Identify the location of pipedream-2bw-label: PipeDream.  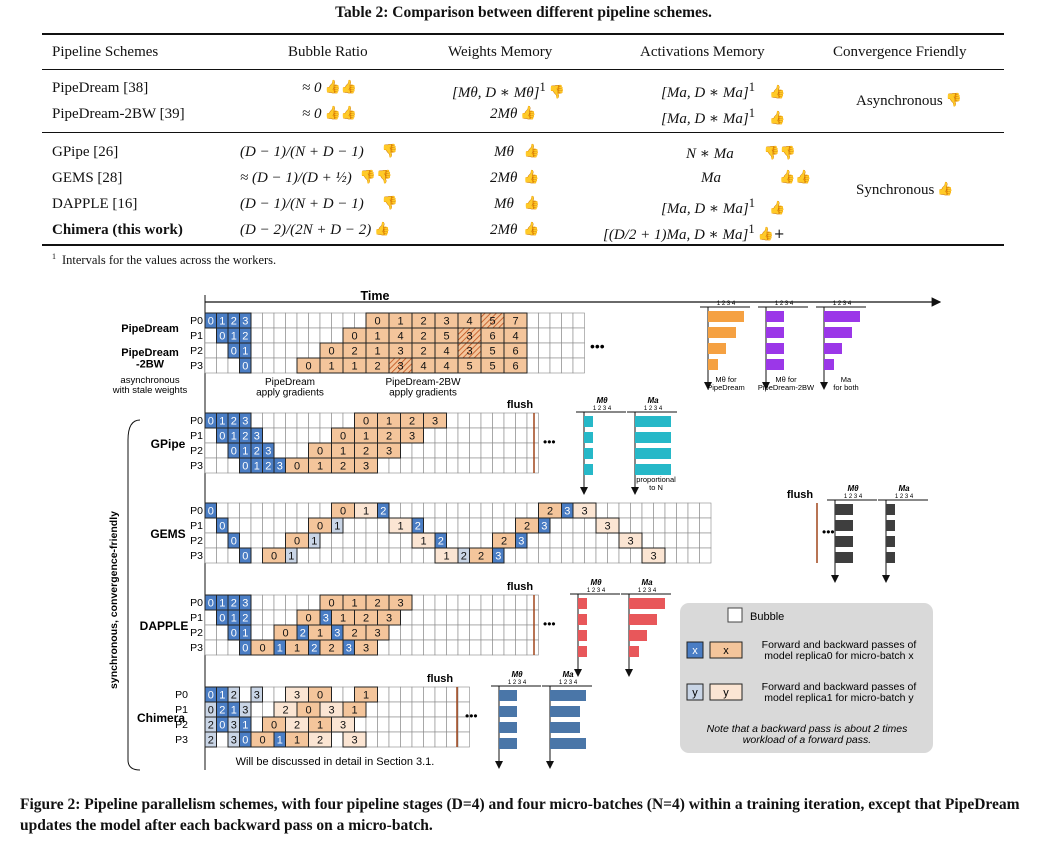
(150, 353).